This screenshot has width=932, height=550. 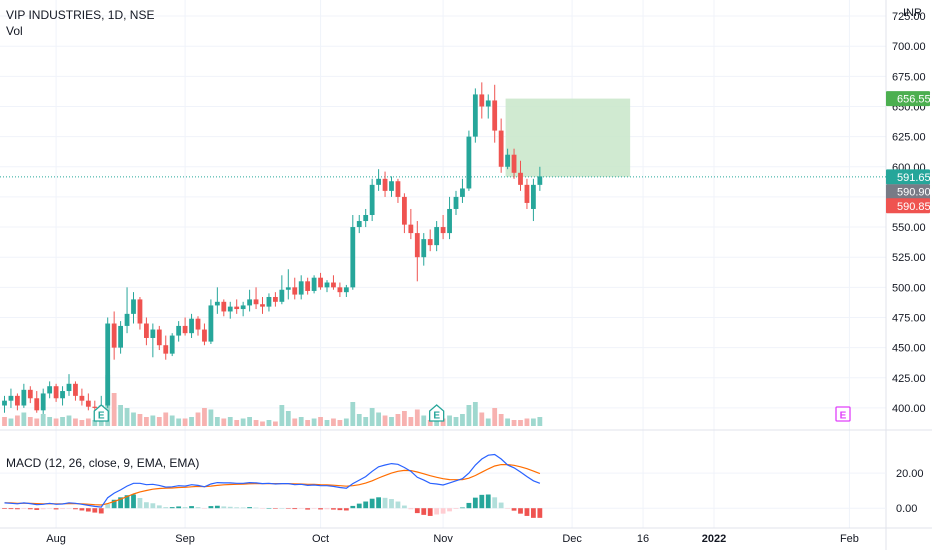 I want to click on stop-price-tag-text: 590.85, so click(x=914, y=207).